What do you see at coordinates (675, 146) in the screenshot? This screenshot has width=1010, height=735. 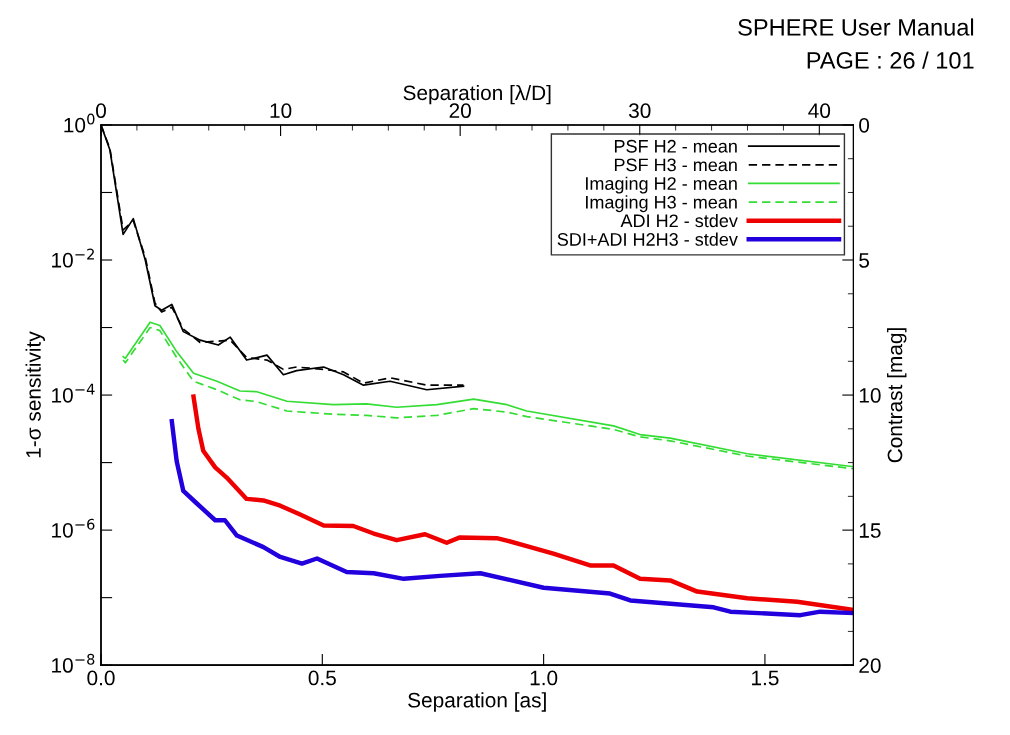 I see `legend-label: PSF H2 - mean` at bounding box center [675, 146].